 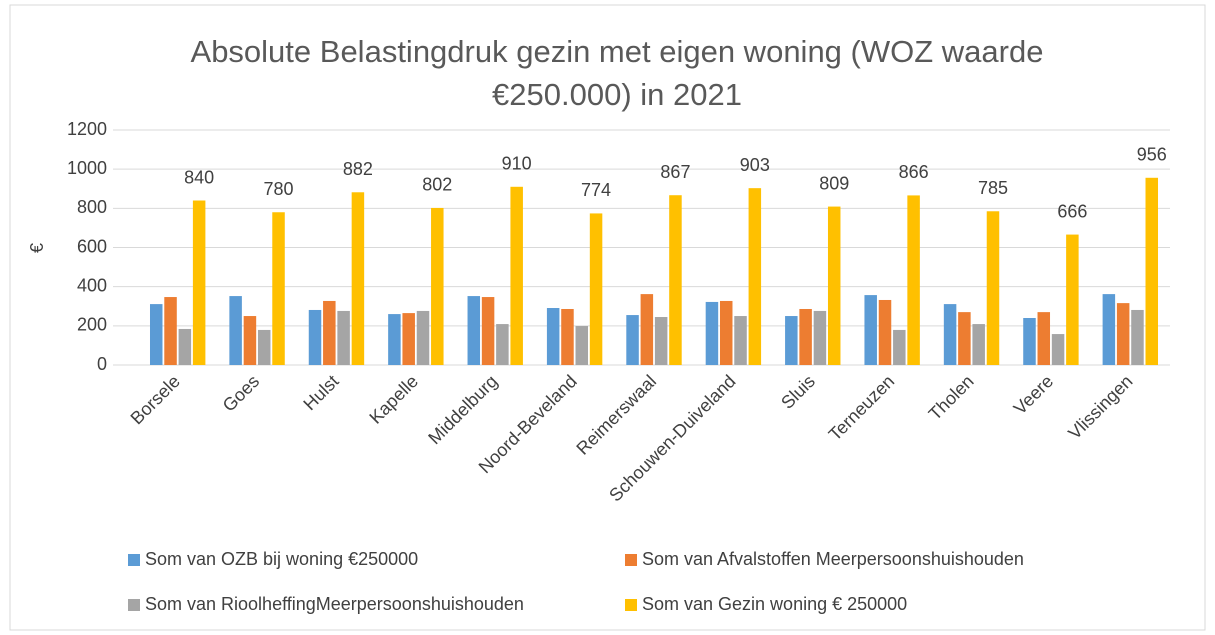 What do you see at coordinates (462, 409) in the screenshot?
I see `x-tick-label: Middelburg` at bounding box center [462, 409].